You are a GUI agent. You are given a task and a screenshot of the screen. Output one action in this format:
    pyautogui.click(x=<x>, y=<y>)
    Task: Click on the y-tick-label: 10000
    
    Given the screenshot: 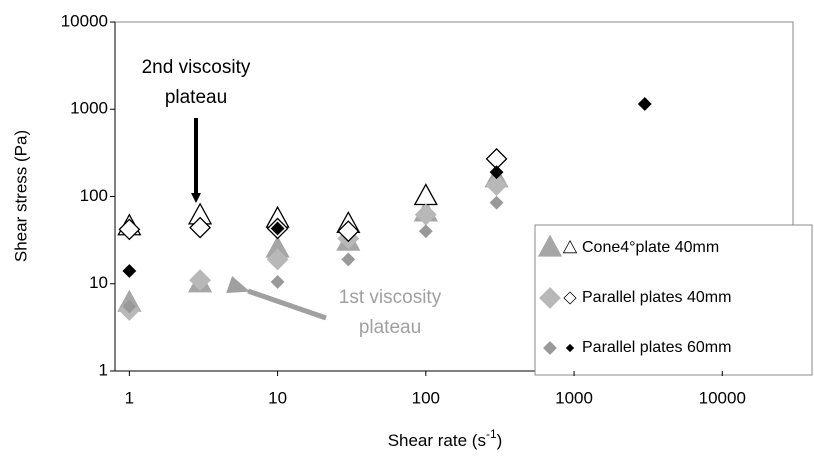 What is the action you would take?
    pyautogui.click(x=84, y=20)
    